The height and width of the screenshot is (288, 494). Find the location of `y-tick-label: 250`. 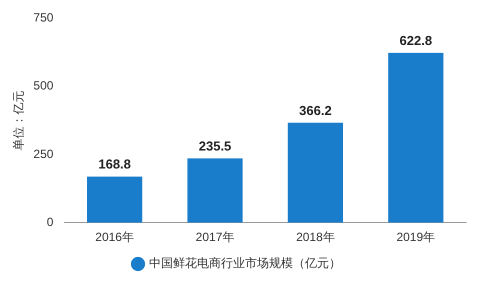

y-tick-label: 250 is located at coordinates (43, 153).